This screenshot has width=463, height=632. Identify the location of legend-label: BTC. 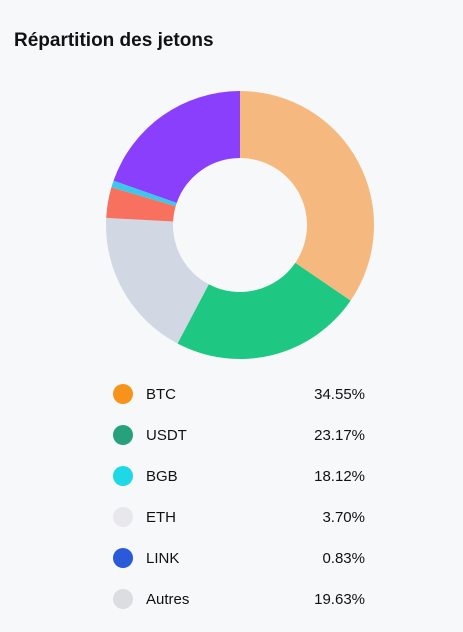
(161, 394).